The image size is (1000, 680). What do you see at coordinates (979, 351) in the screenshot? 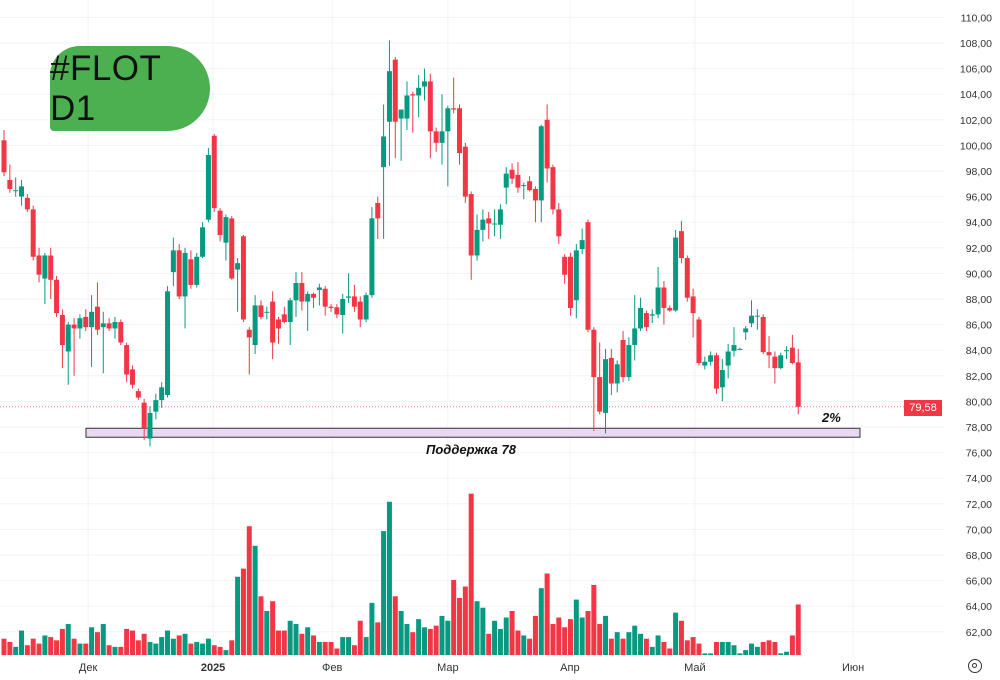
I see `y-tick-label: 84,00` at bounding box center [979, 351].